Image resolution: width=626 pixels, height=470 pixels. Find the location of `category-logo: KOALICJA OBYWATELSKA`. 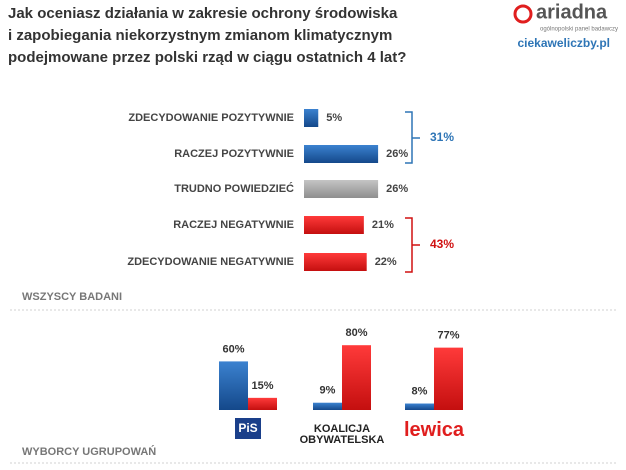

category-logo: KOALICJA OBYWATELSKA is located at coordinates (342, 434).